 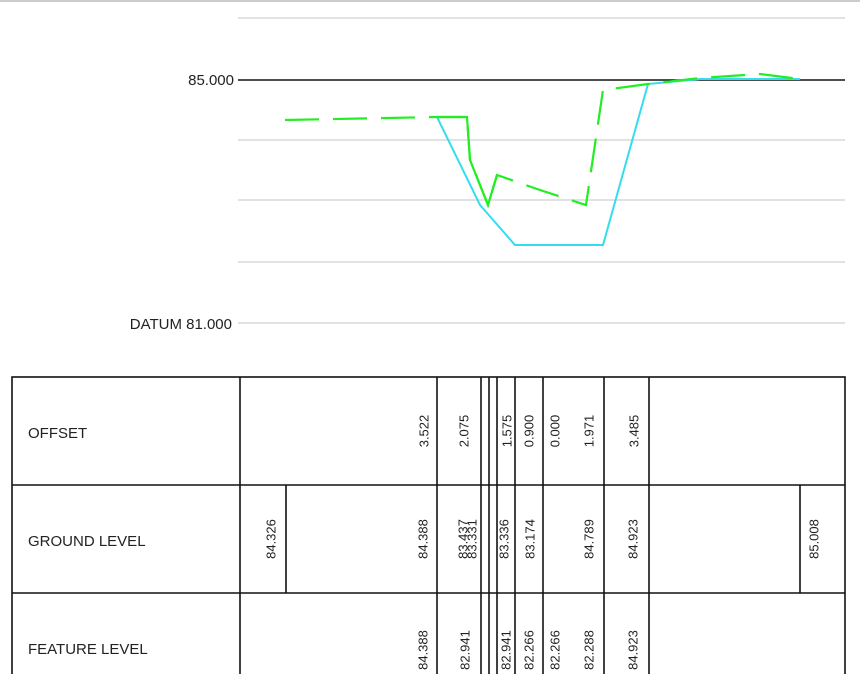 What do you see at coordinates (270, 539) in the screenshot?
I see `cell-value: 84.326` at bounding box center [270, 539].